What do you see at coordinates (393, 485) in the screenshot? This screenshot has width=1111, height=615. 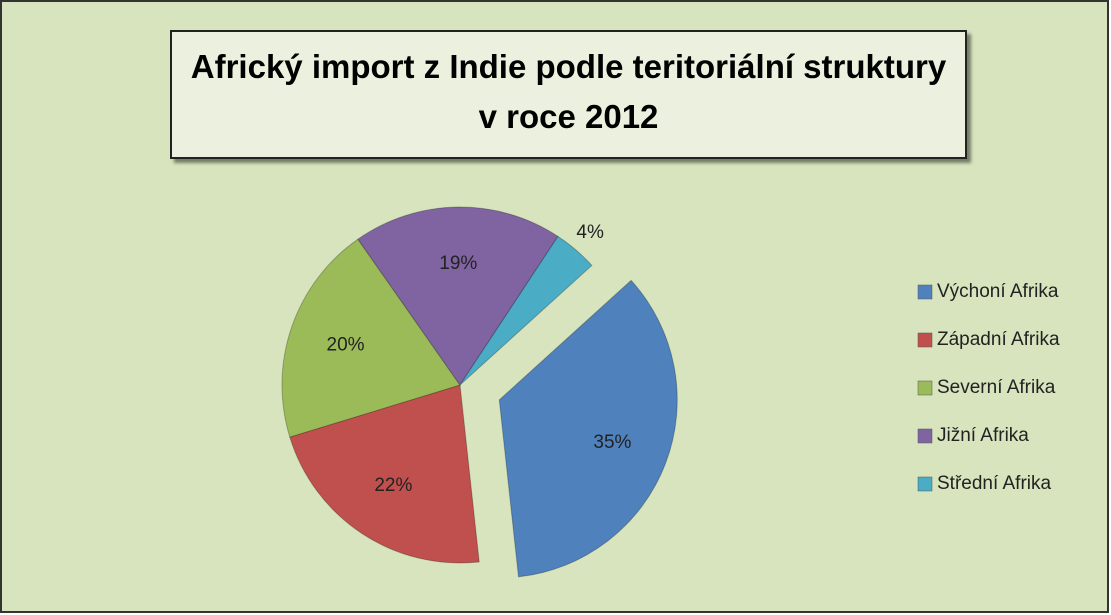 I see `data-label: 22%` at bounding box center [393, 485].